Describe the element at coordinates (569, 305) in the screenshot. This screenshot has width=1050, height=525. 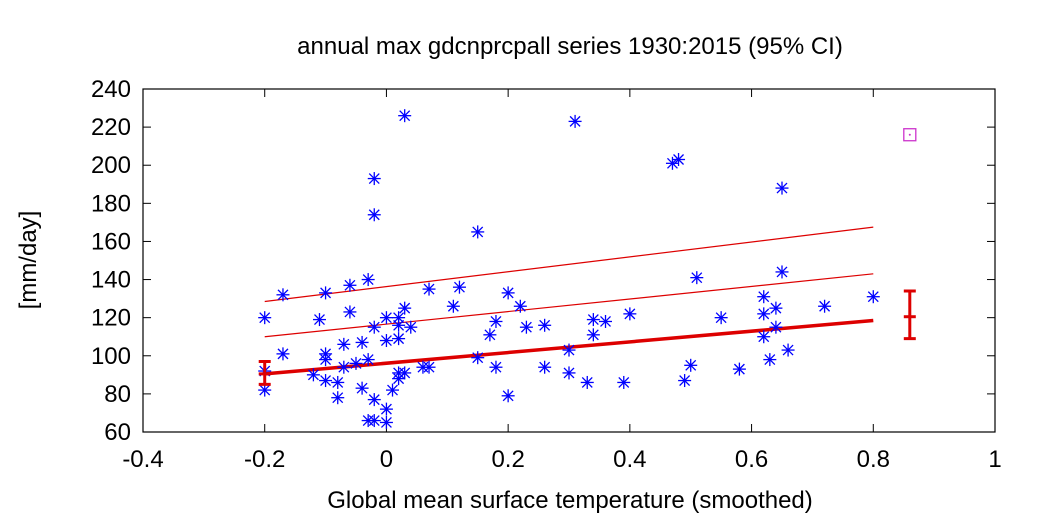
I see `return-level-10yr-line` at that location.